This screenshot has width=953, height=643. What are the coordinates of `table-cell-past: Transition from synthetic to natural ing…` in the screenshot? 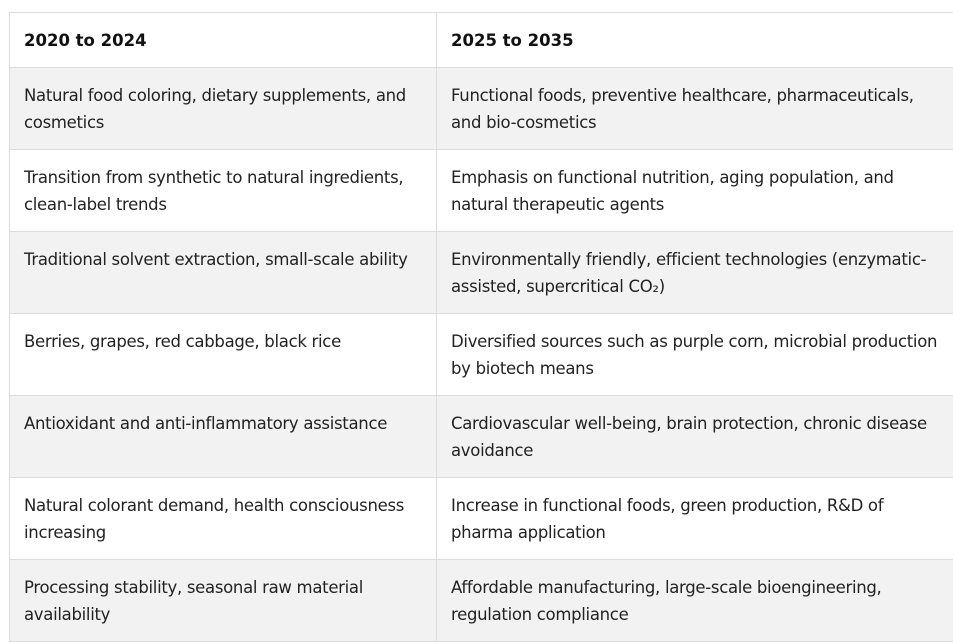 It's located at (223, 190).